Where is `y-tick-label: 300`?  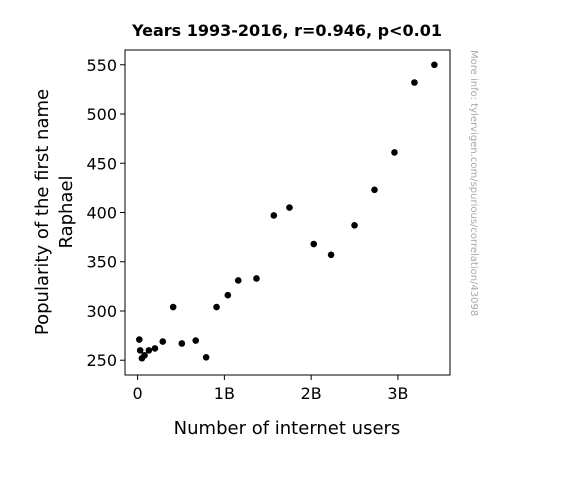 y-tick-label: 300 is located at coordinates (101, 311).